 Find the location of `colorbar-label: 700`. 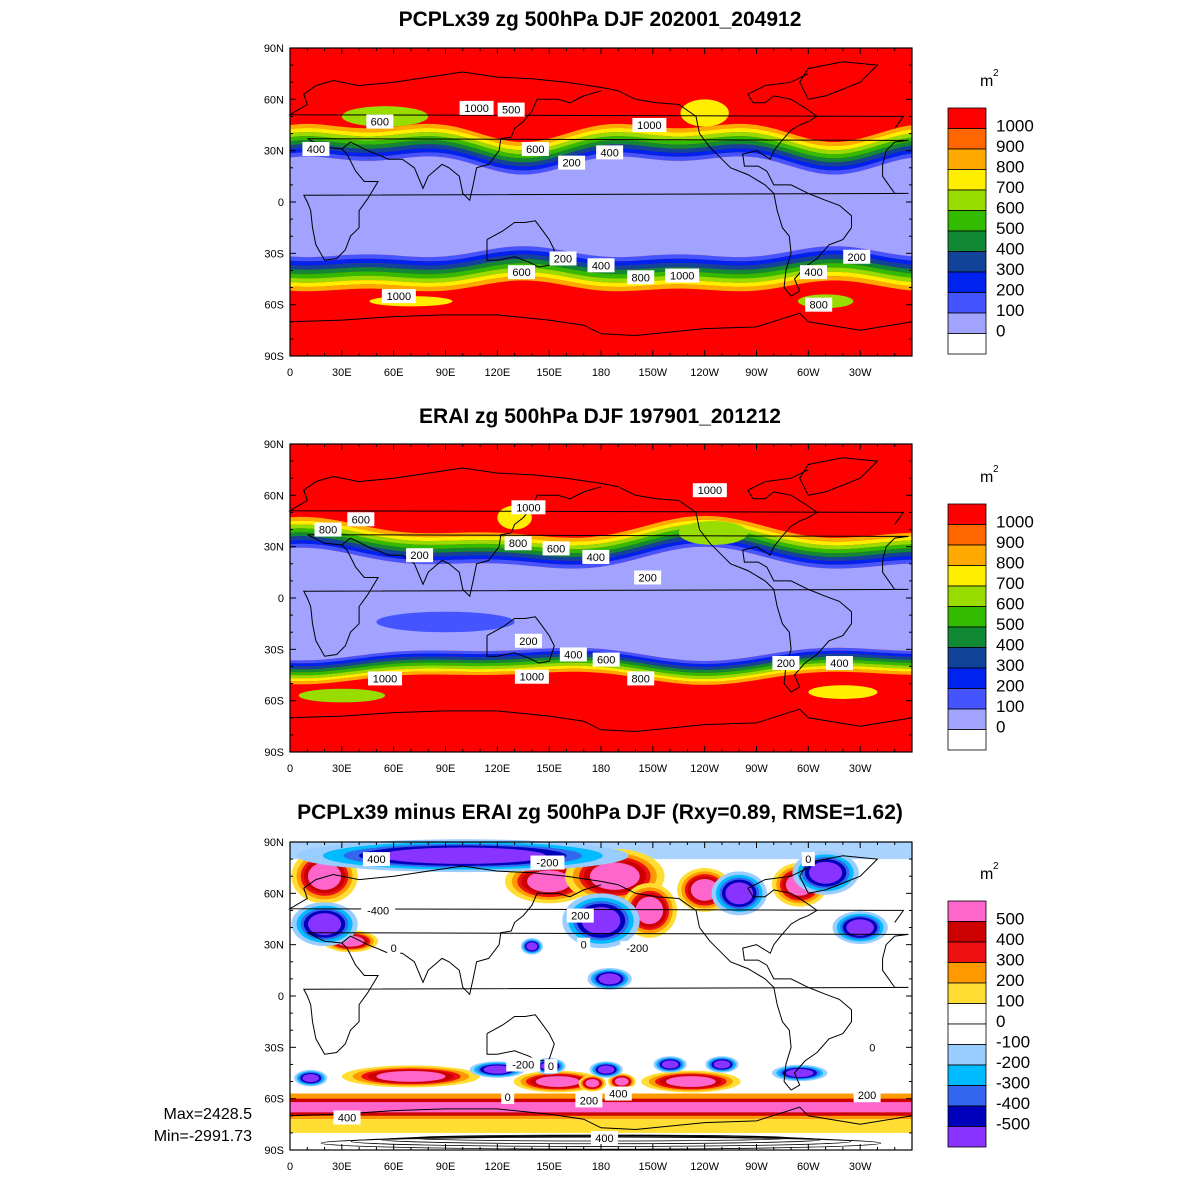

colorbar-label: 700 is located at coordinates (1010, 187).